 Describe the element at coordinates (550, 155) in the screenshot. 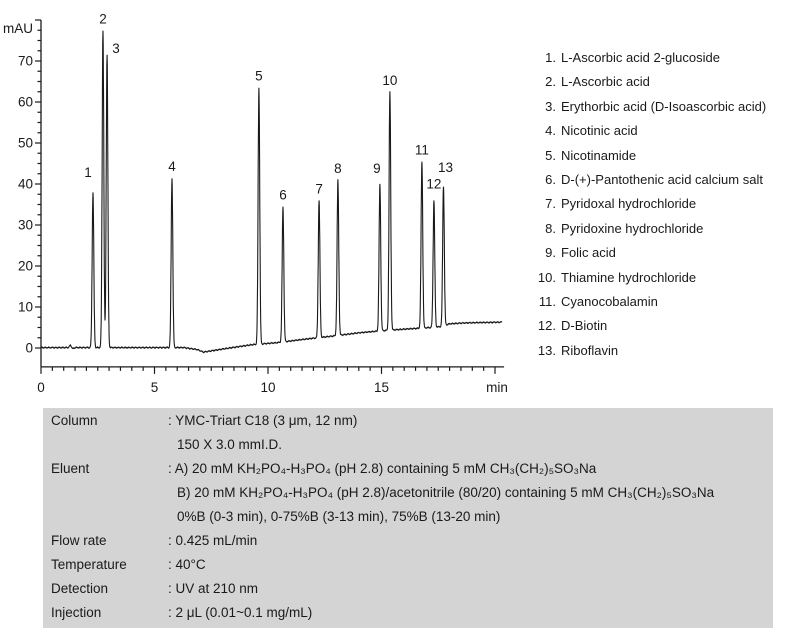

I see `legend-item-number: 5.` at that location.